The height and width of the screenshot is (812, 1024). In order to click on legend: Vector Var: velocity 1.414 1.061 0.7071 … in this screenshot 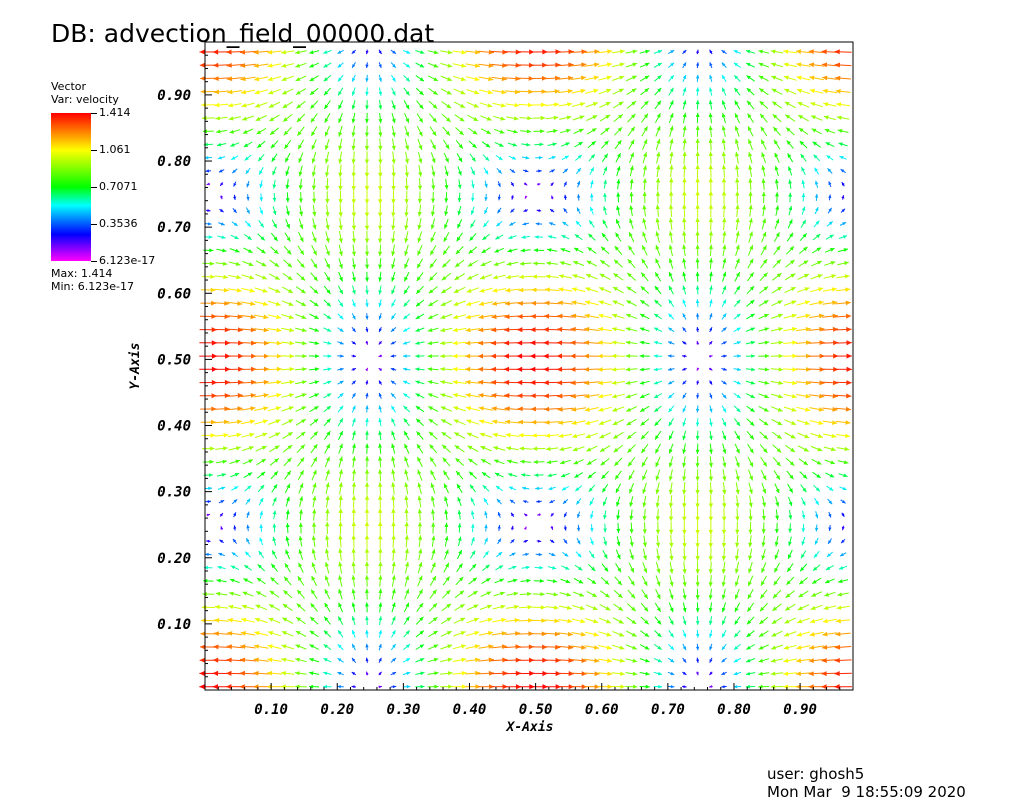, I will do `click(111, 186)`.